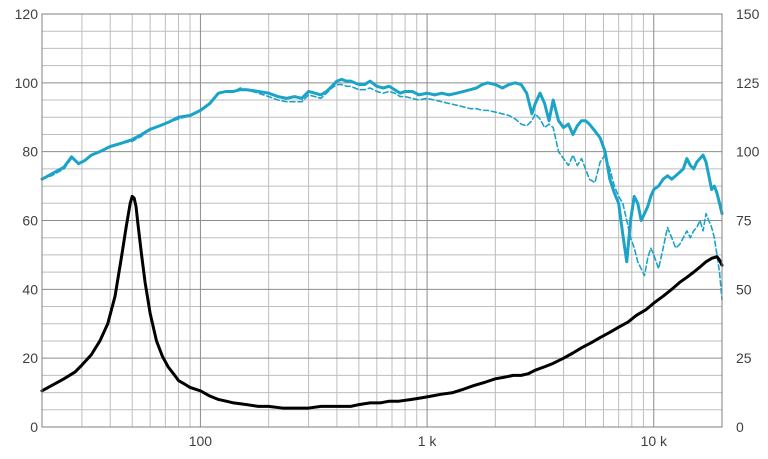 Image resolution: width=768 pixels, height=459 pixels. I want to click on x-tick-label: 1 k, so click(428, 441).